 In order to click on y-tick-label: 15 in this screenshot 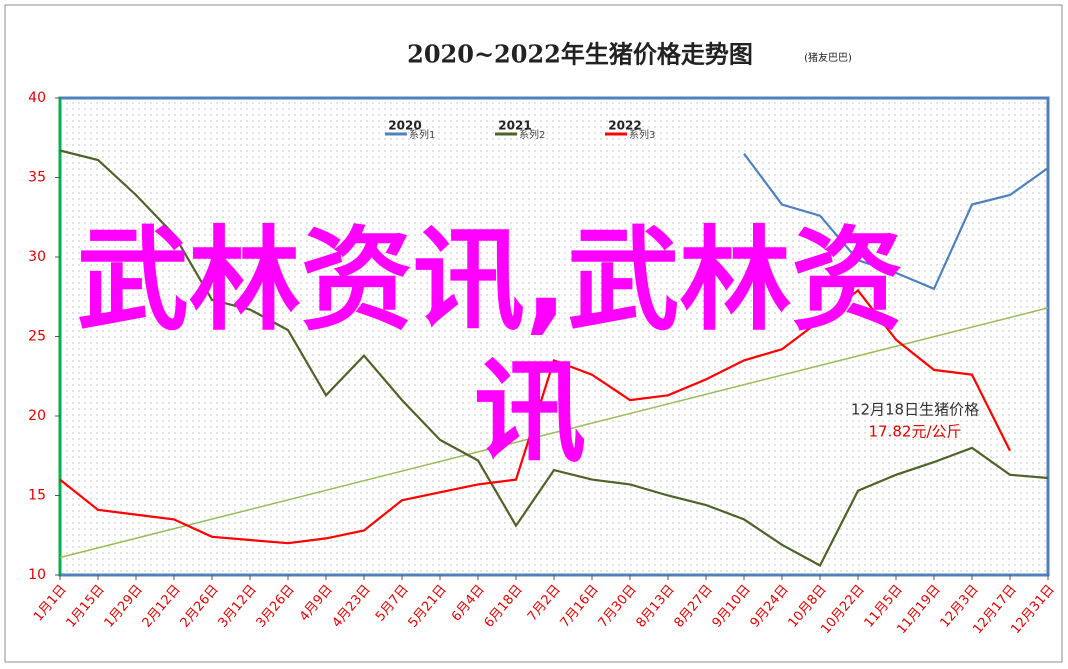, I will do `click(37, 496)`.